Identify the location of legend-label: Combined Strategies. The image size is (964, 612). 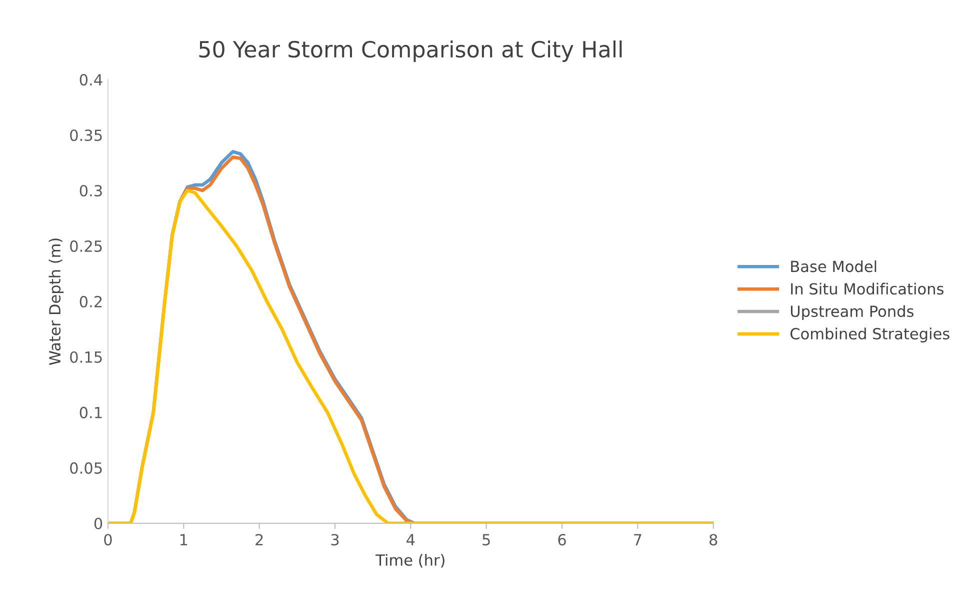
(870, 335).